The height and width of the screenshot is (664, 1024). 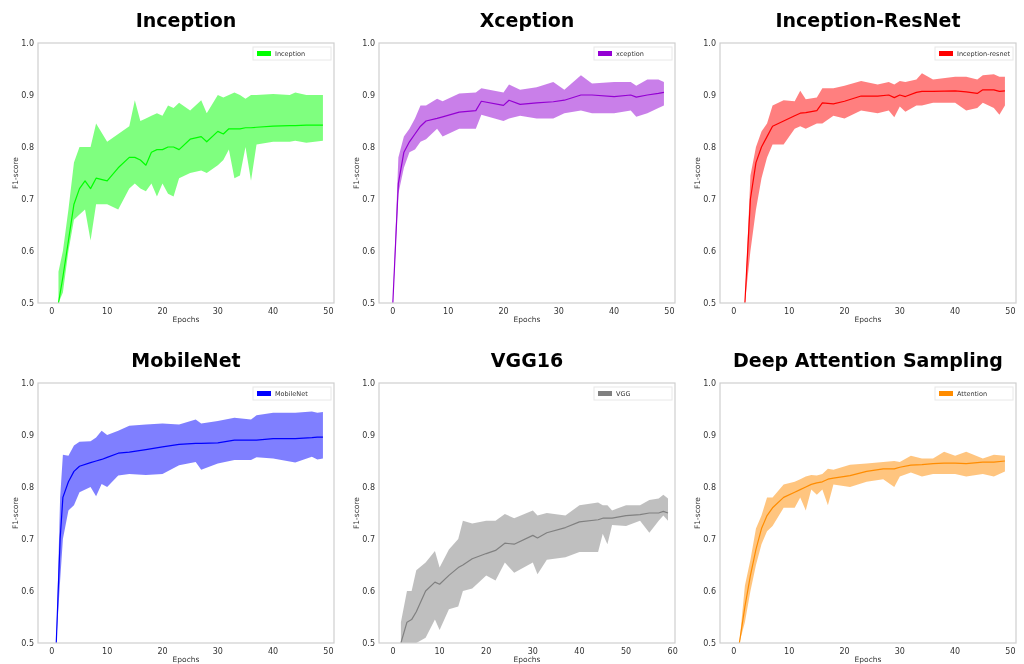 What do you see at coordinates (186, 360) in the screenshot?
I see `chart-title: MobileNet` at bounding box center [186, 360].